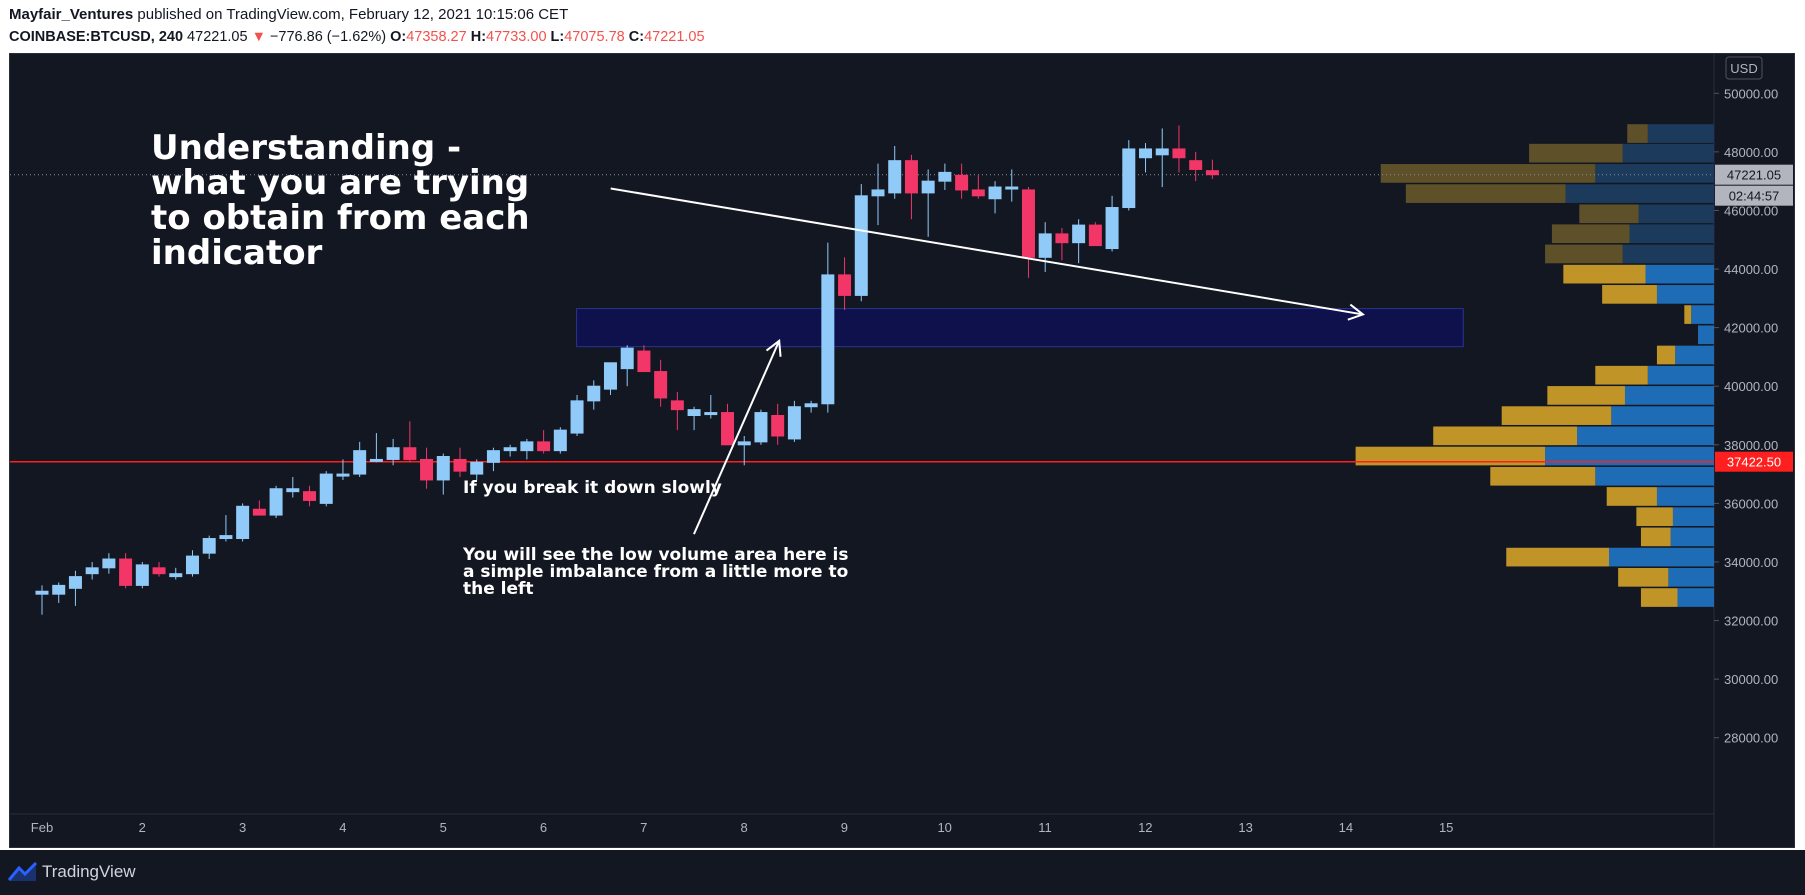 This screenshot has height=895, width=1805. What do you see at coordinates (655, 572) in the screenshot?
I see `annotation-note-2-line: a simple imbalance from a little more to` at bounding box center [655, 572].